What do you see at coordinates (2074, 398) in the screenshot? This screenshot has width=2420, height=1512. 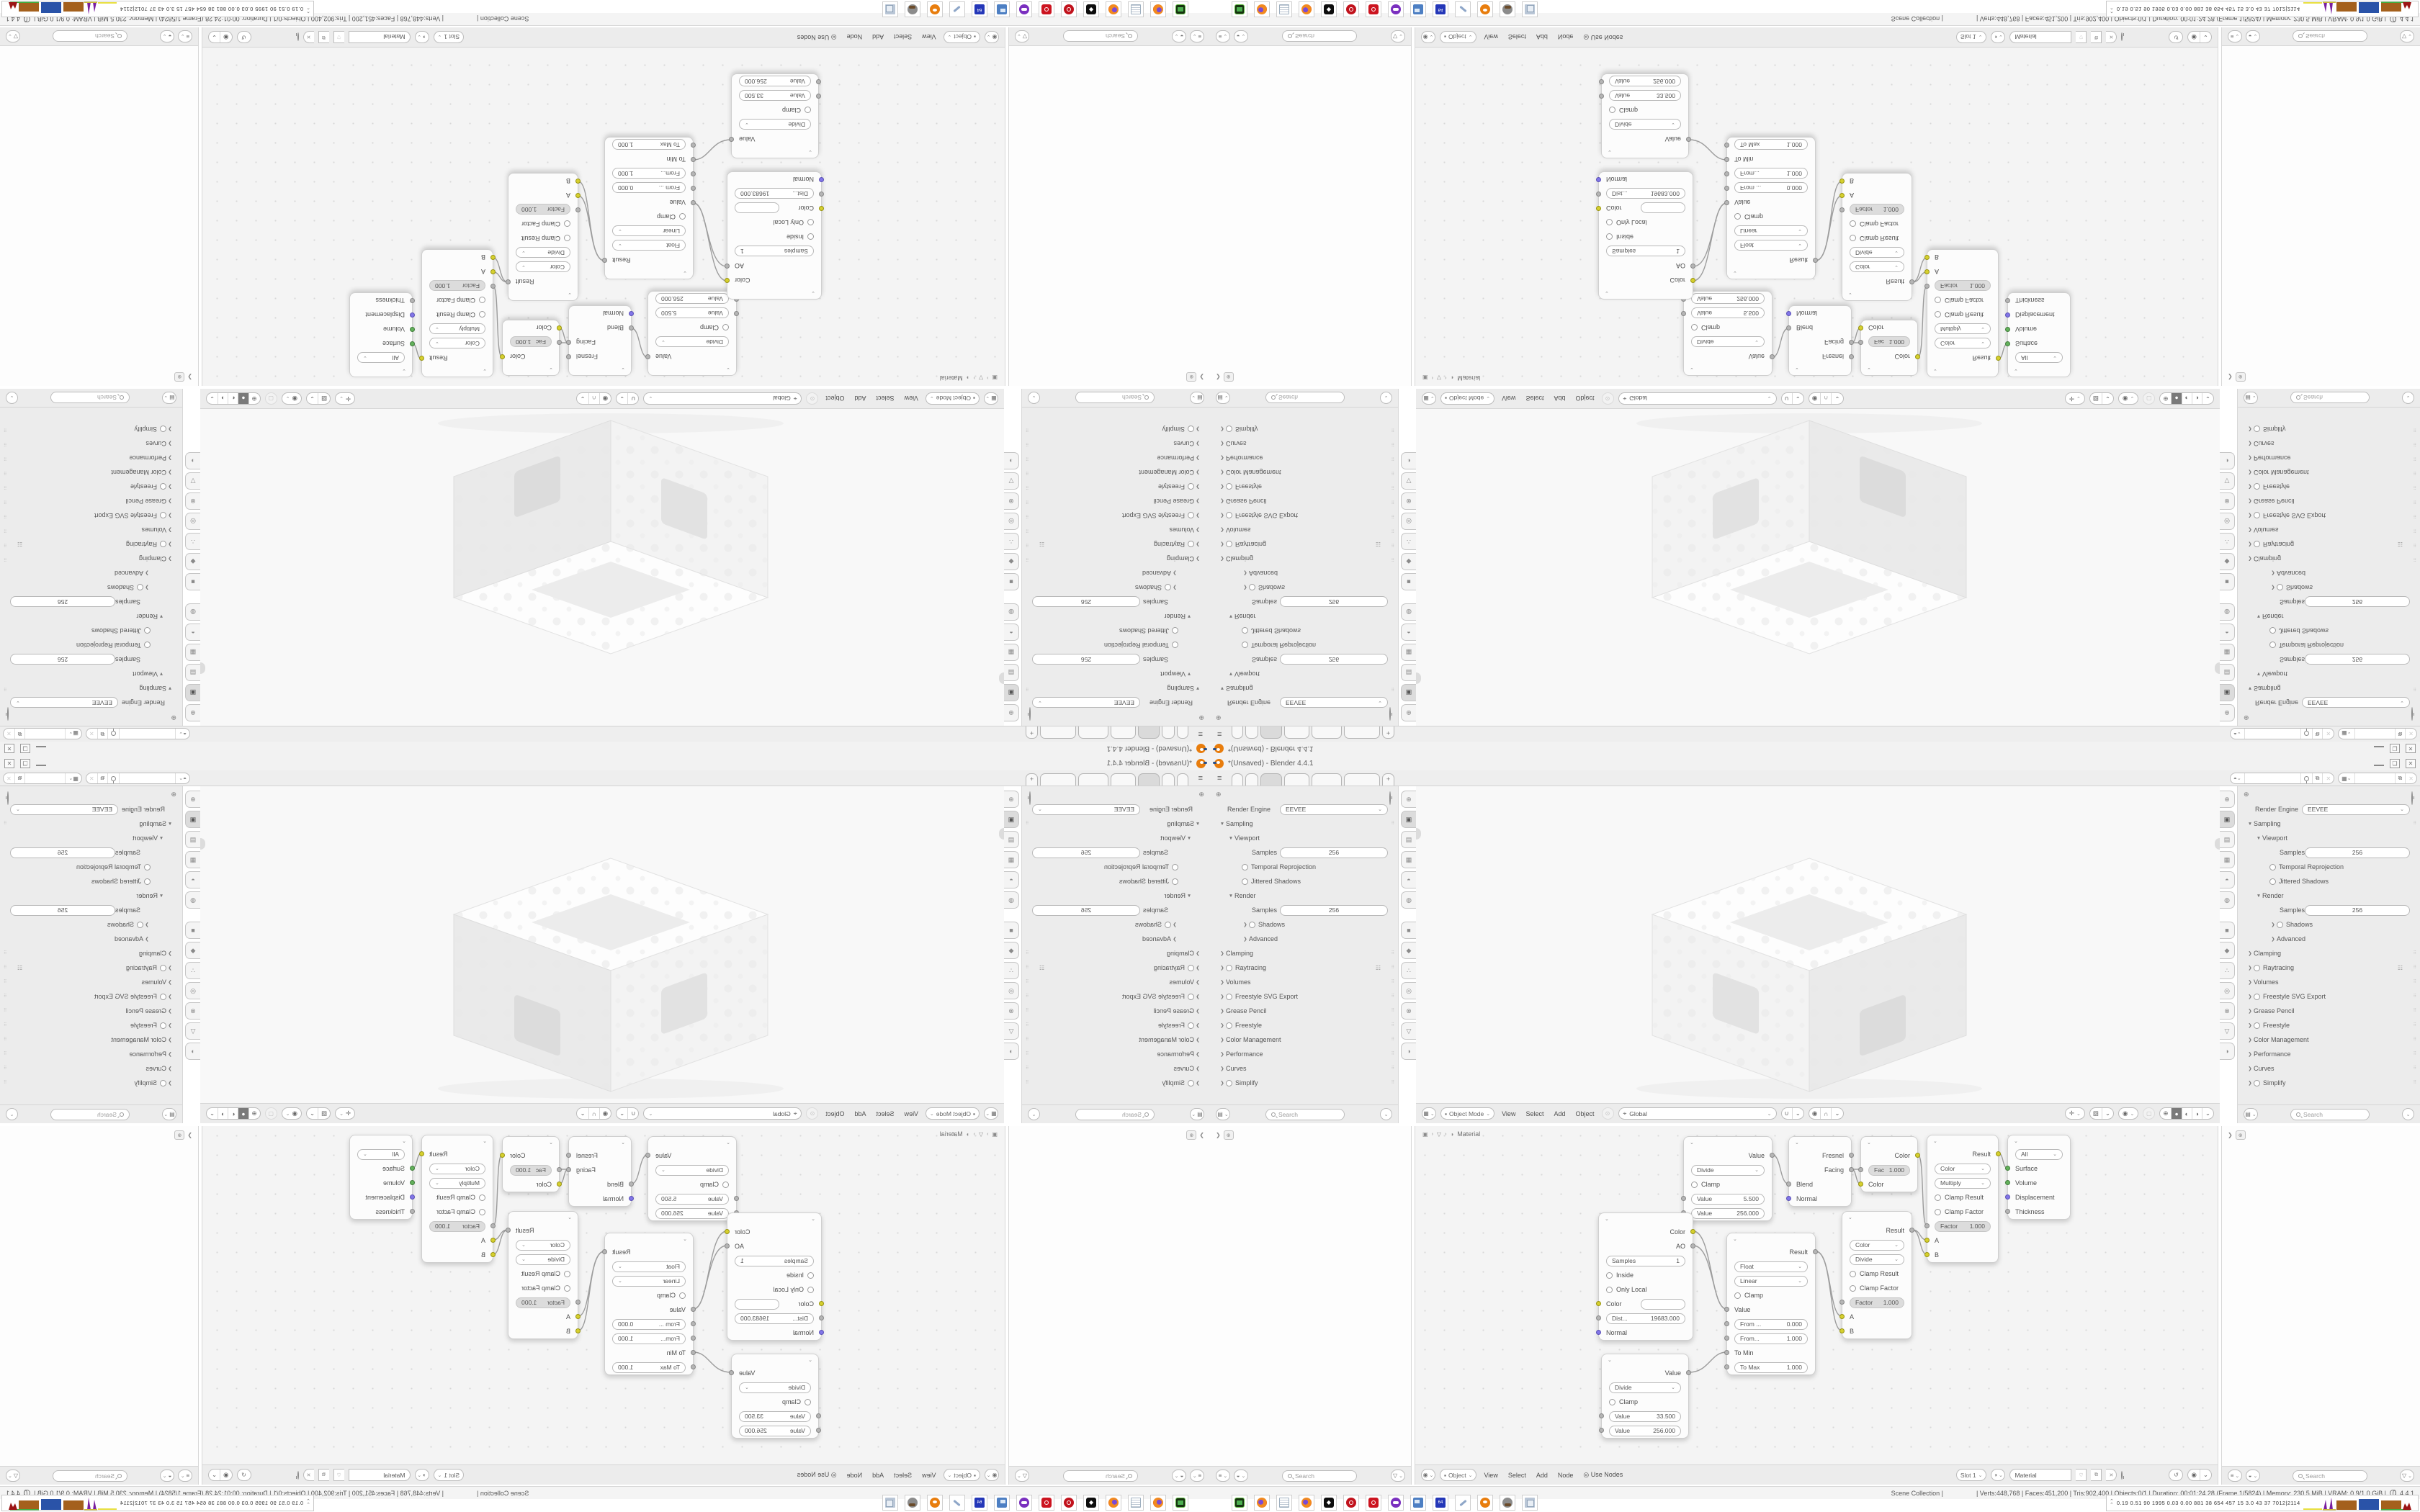 I see `gizmos-dropdown: ✛ ⌄` at bounding box center [2074, 398].